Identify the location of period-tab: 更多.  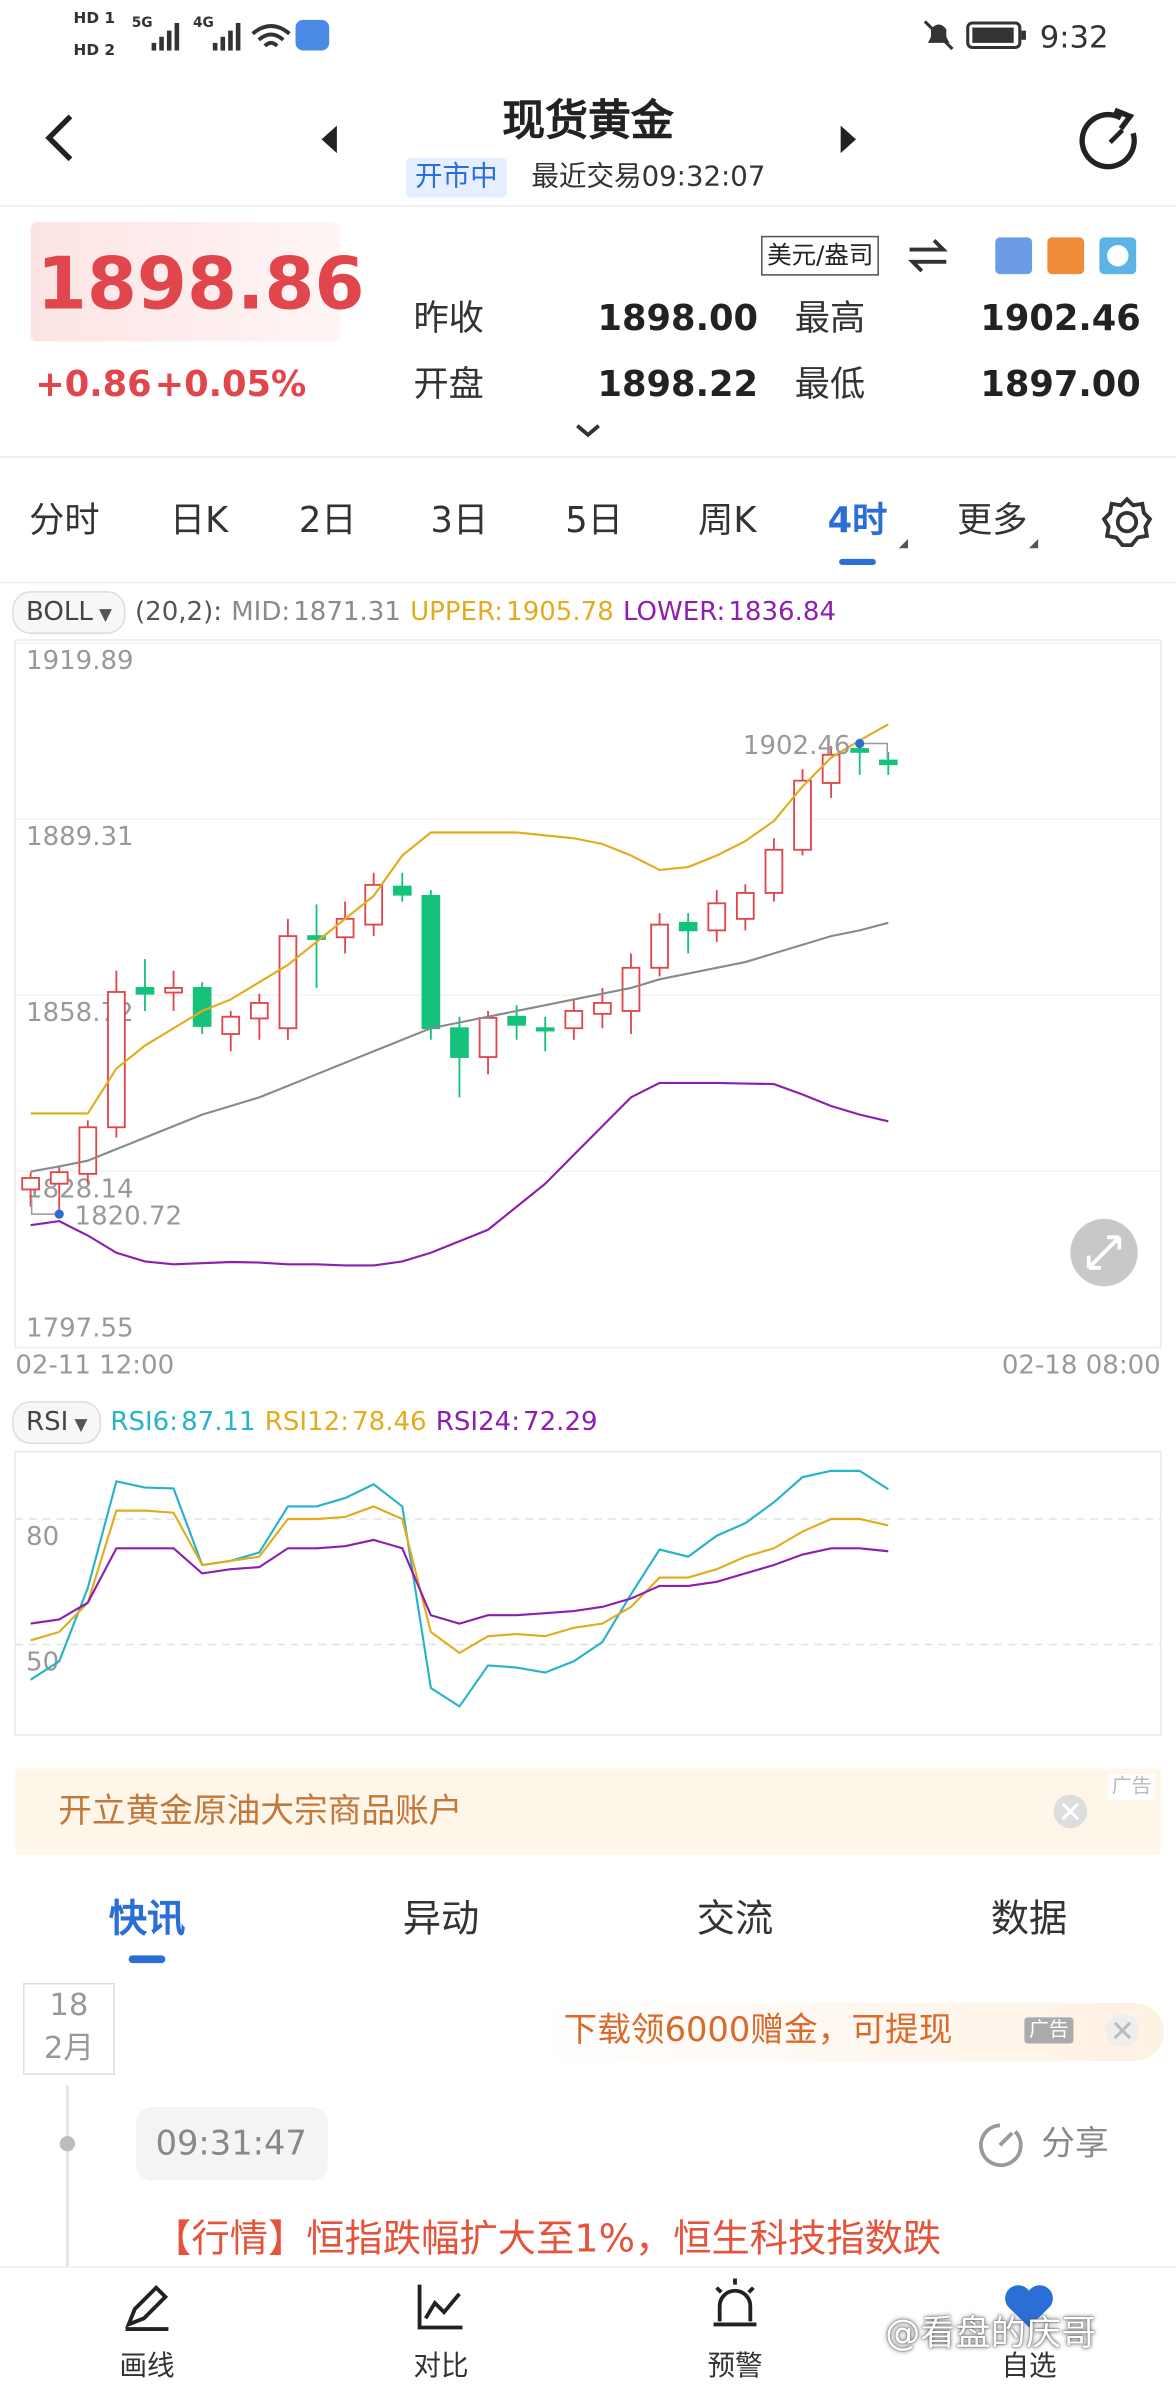
(992, 521).